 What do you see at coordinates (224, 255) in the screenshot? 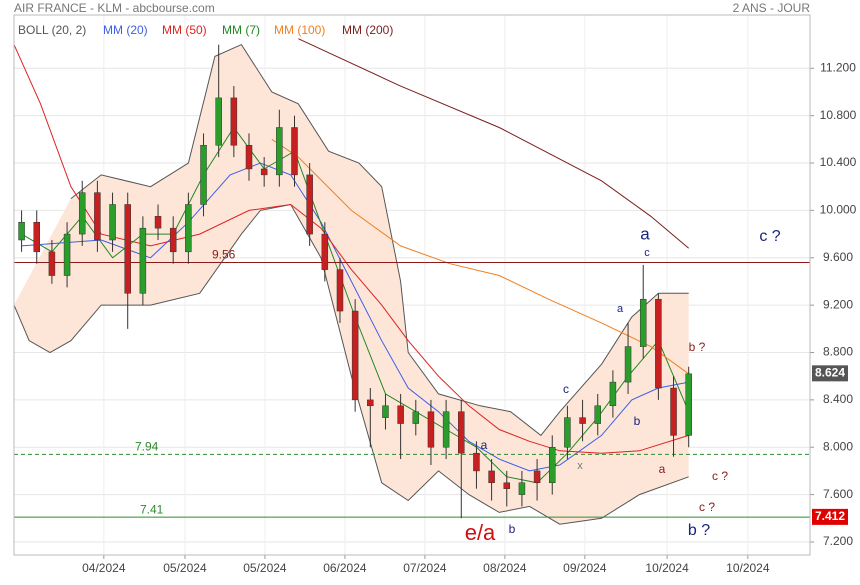
I see `level-label: 9.56` at bounding box center [224, 255].